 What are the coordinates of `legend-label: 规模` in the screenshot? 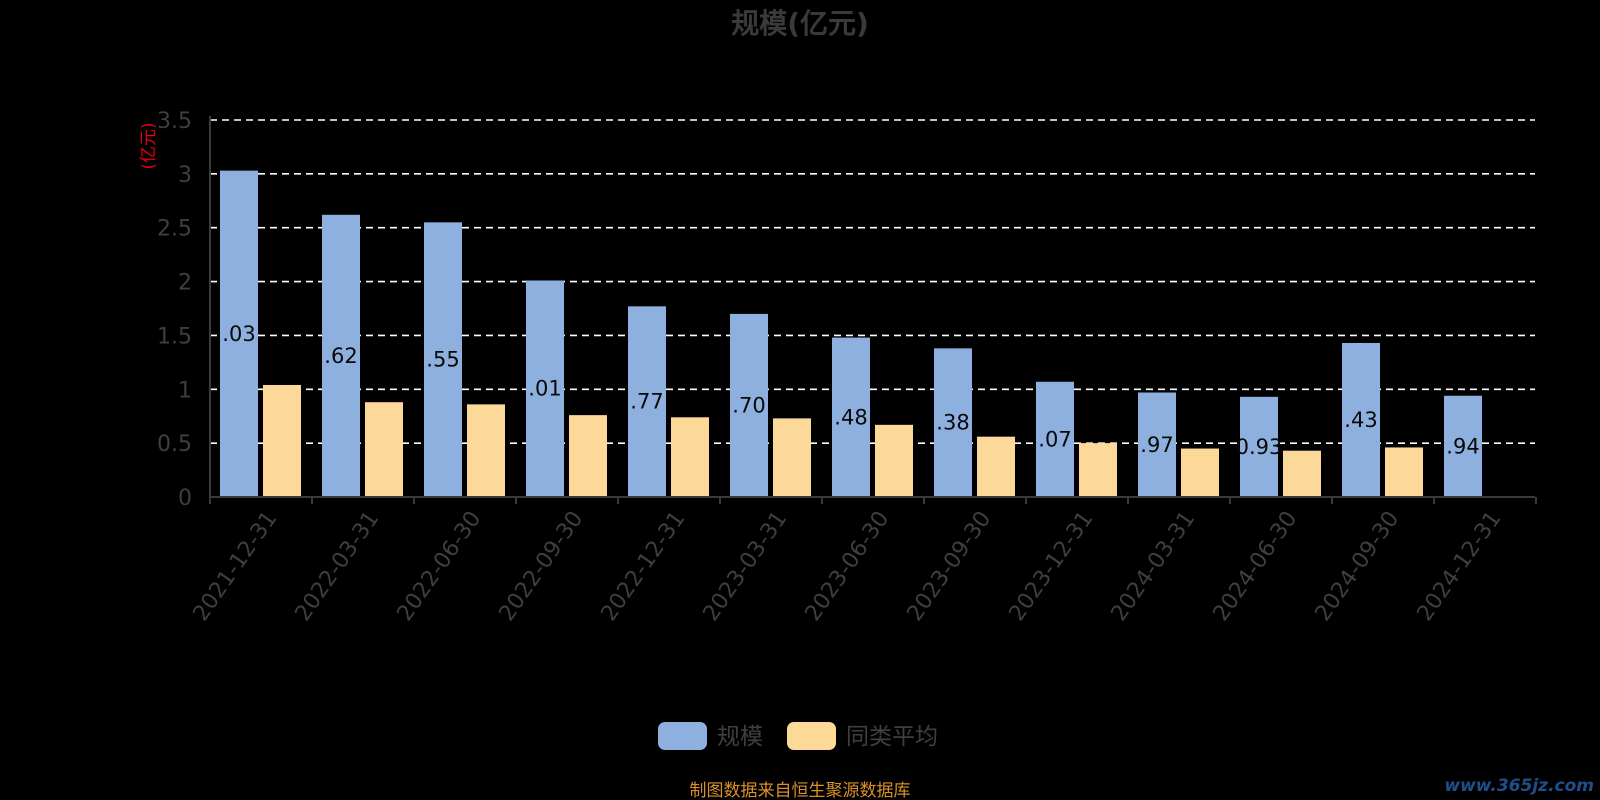 It's located at (740, 737).